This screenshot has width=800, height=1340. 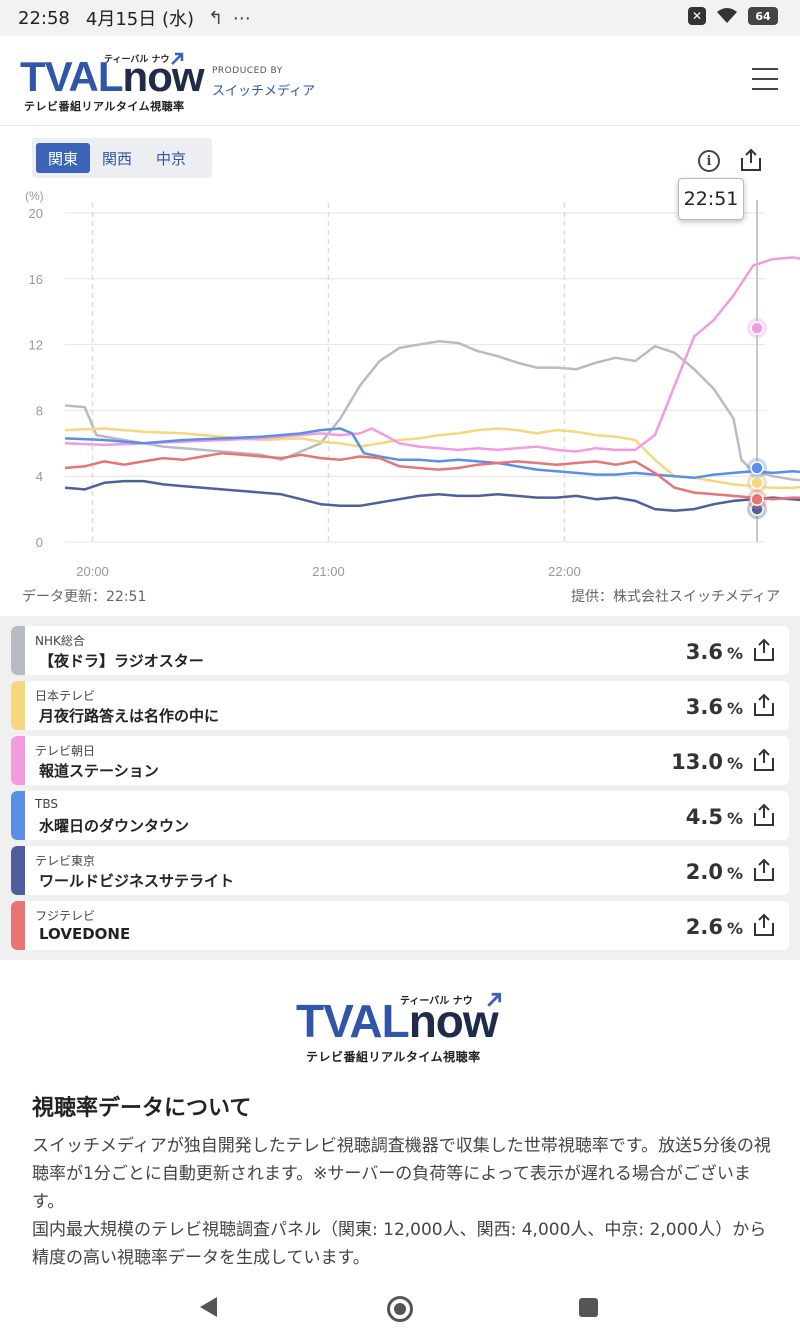 I want to click on x-tick-label: 20:00, so click(x=92, y=571).